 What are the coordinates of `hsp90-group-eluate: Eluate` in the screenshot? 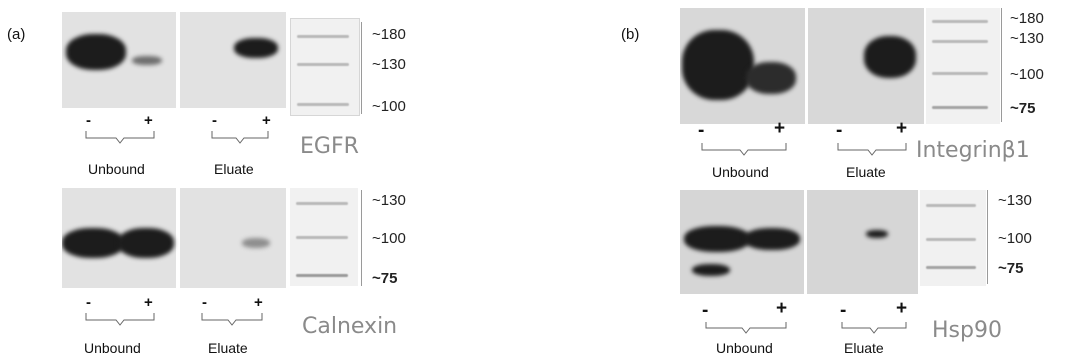 It's located at (864, 348).